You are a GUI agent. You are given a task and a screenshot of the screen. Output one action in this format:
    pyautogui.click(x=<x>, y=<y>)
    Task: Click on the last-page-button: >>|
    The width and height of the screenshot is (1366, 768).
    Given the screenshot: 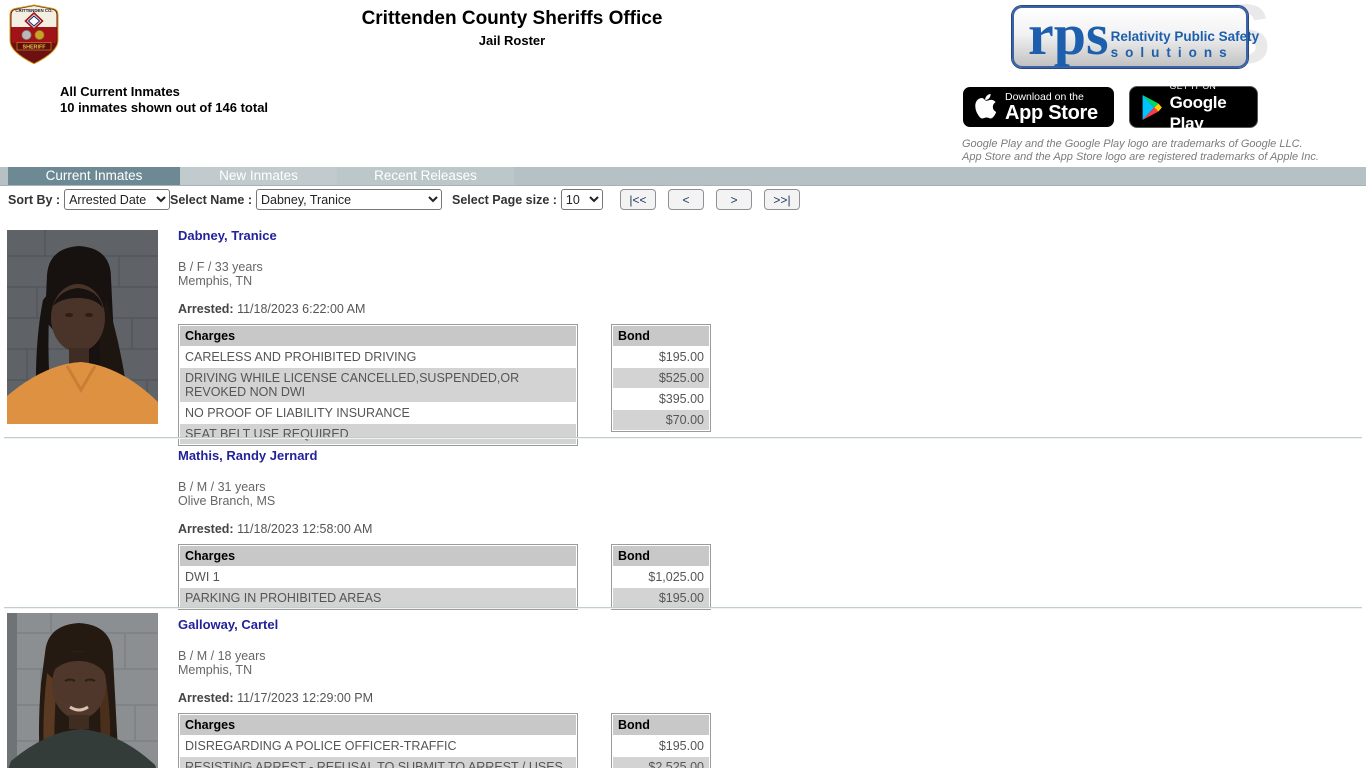 What is the action you would take?
    pyautogui.click(x=782, y=199)
    